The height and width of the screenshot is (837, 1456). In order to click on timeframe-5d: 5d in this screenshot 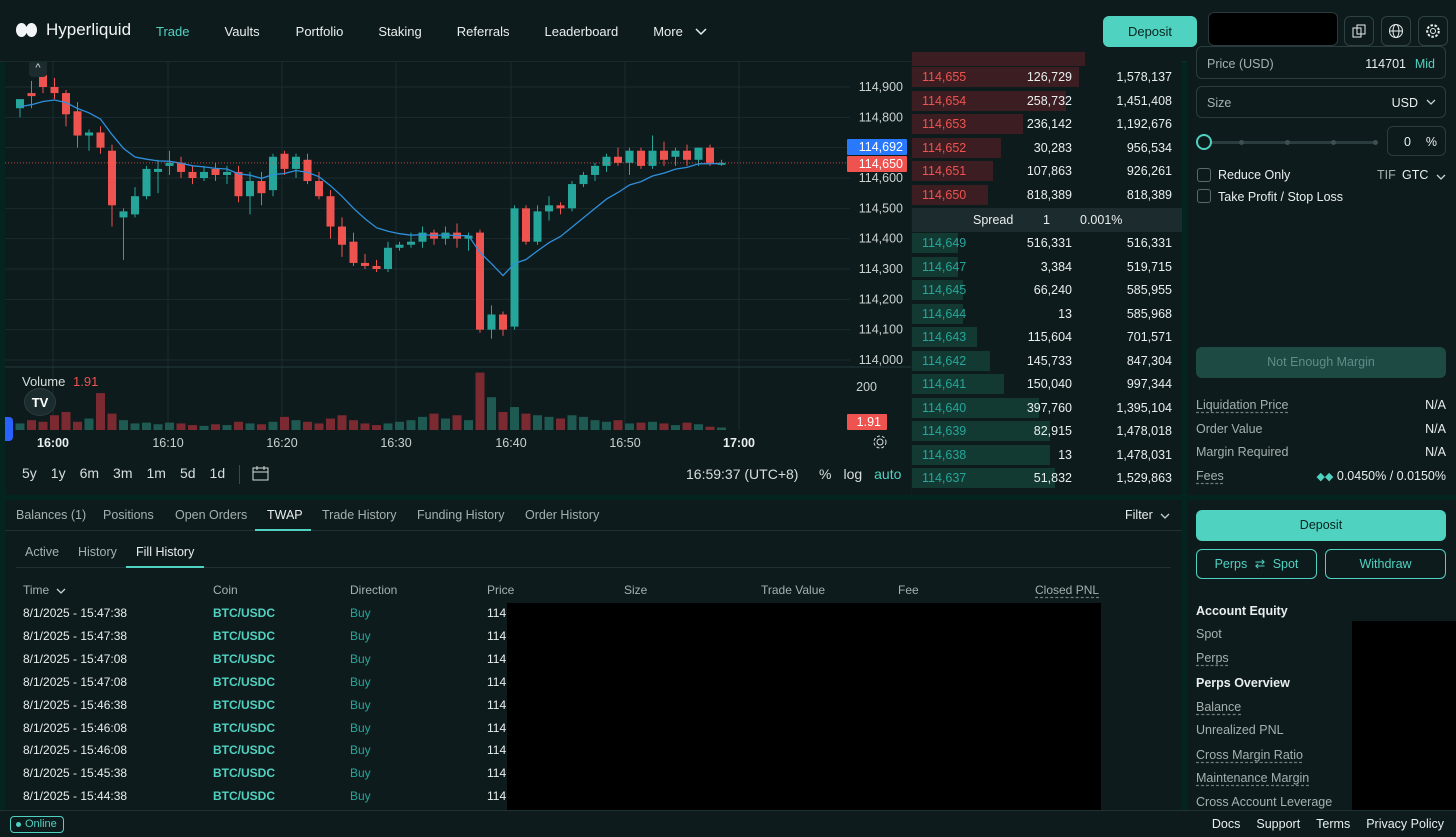, I will do `click(187, 473)`.